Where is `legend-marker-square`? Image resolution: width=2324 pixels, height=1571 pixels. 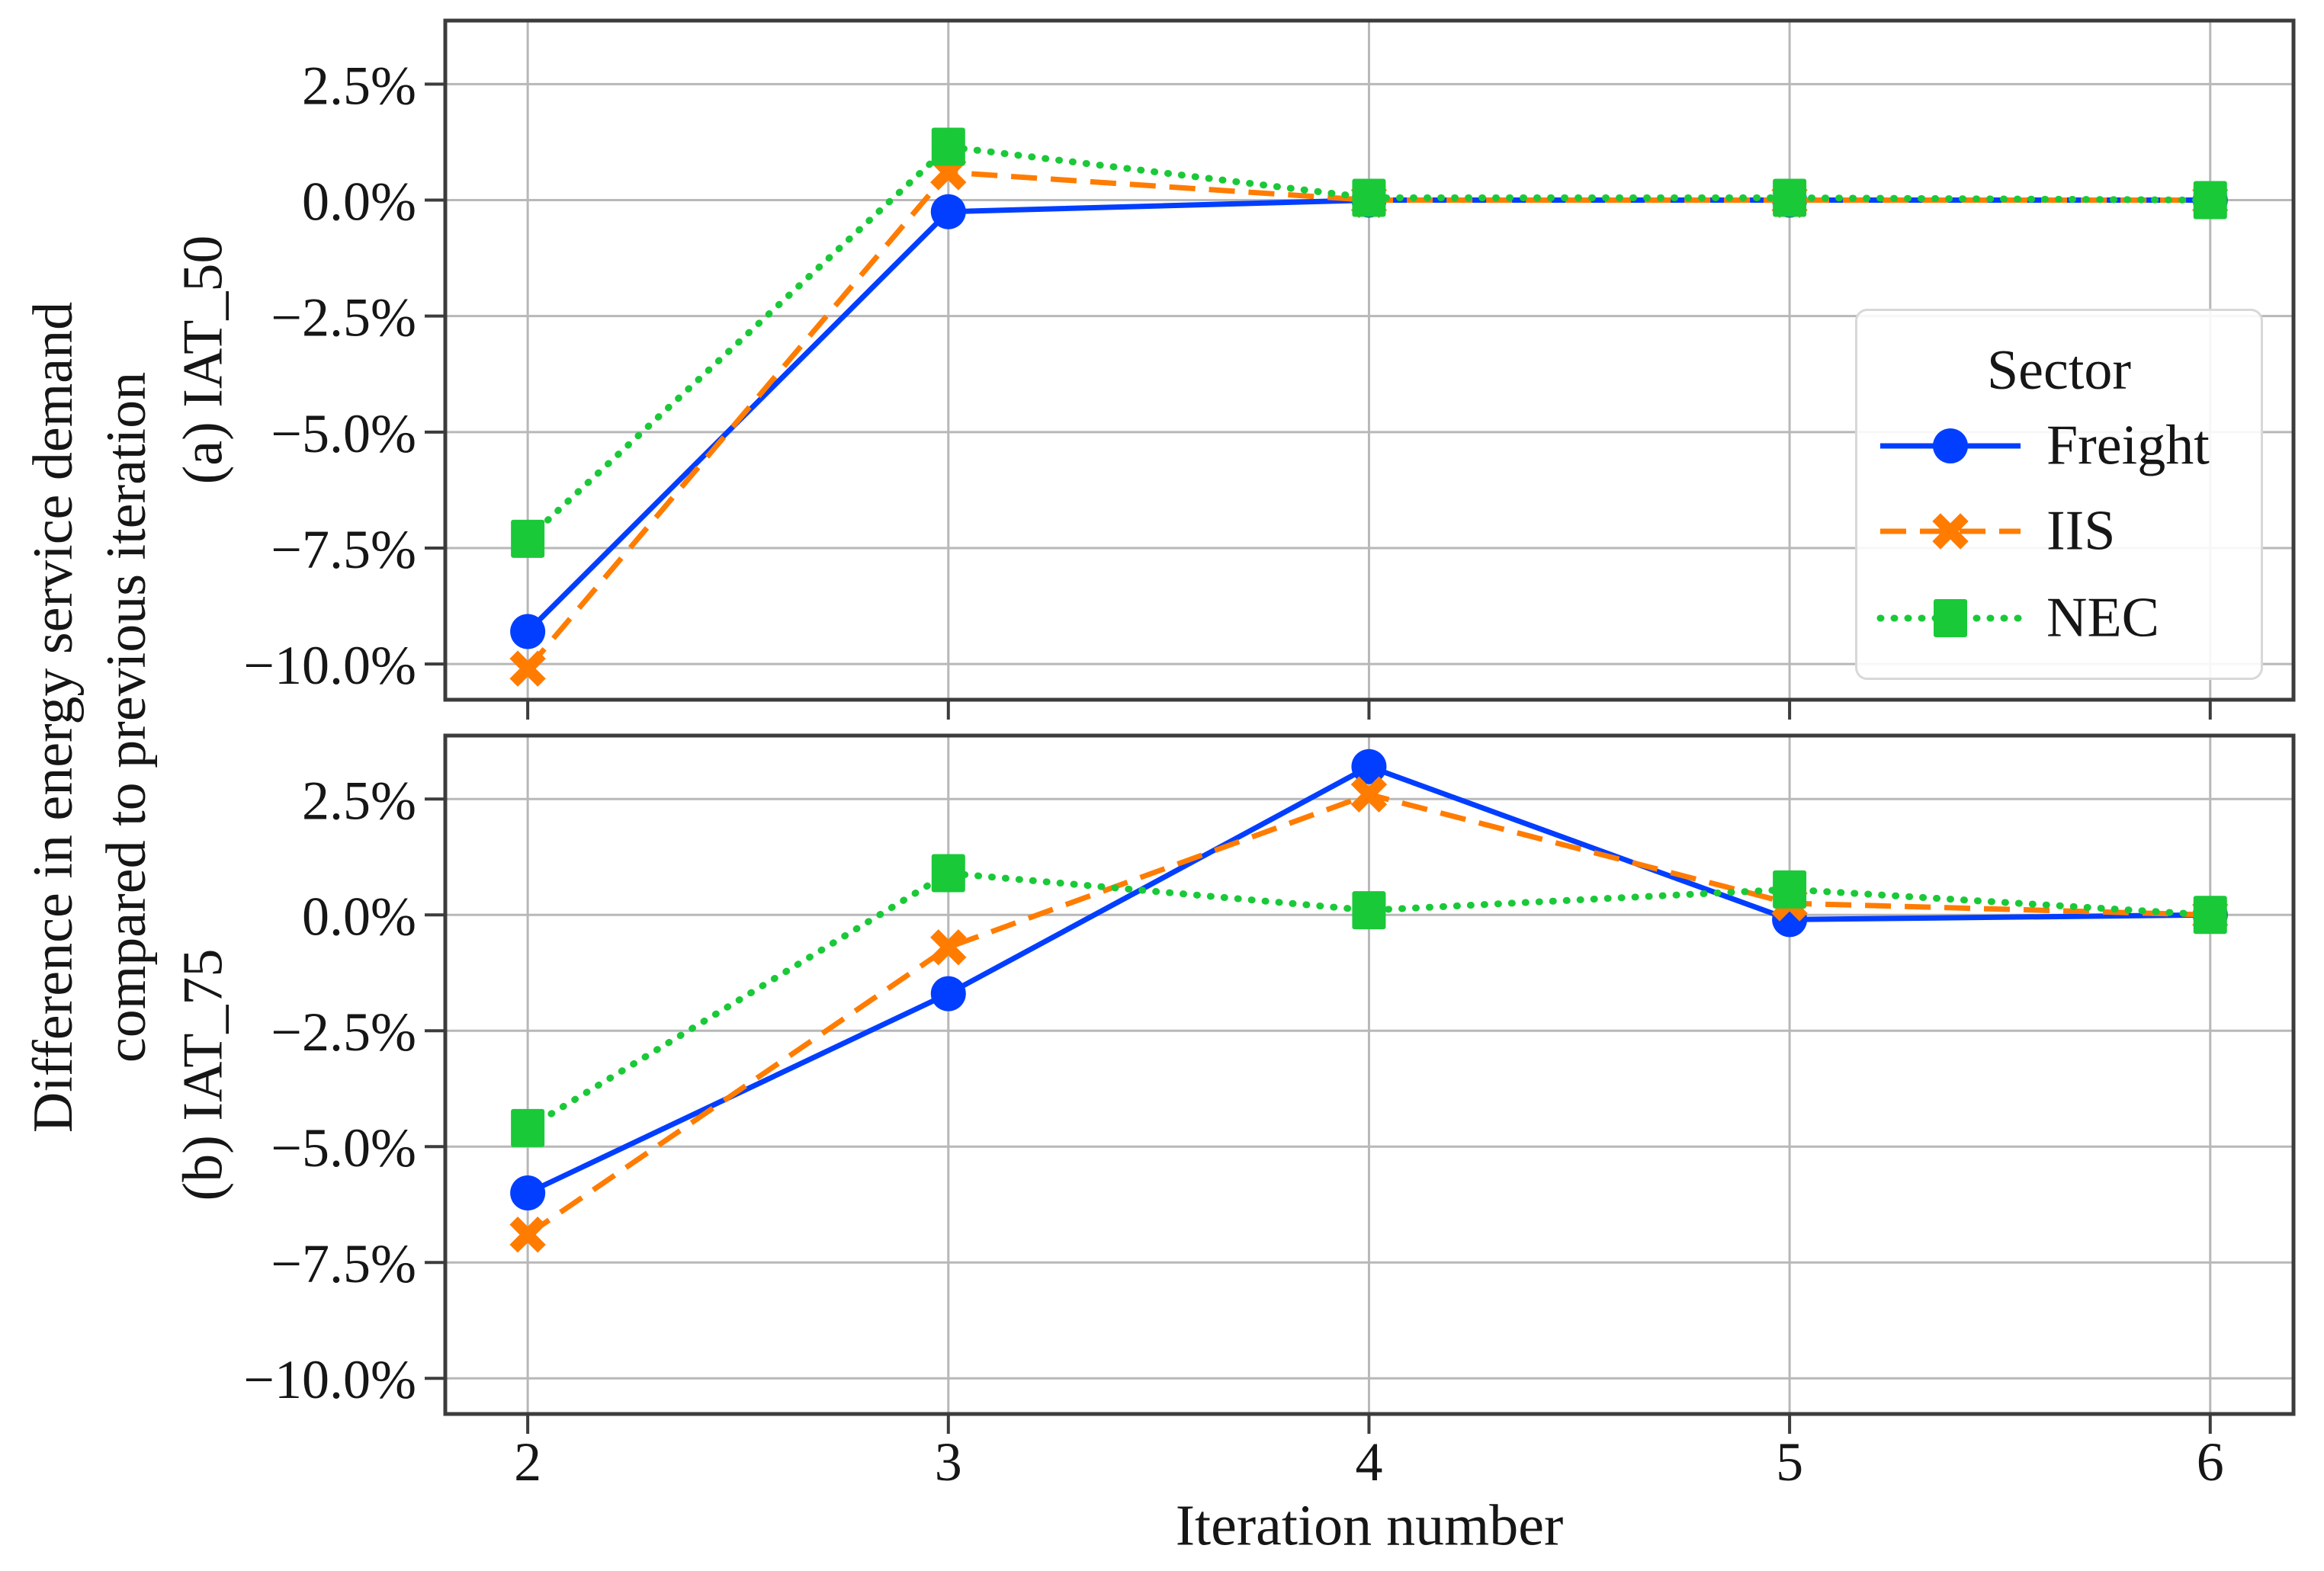
legend-marker-square is located at coordinates (1951, 618).